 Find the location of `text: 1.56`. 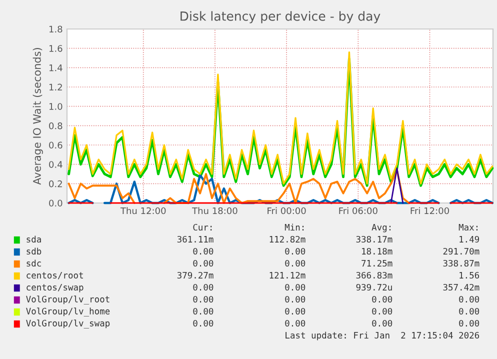

text: 1.56 is located at coordinates (470, 275).